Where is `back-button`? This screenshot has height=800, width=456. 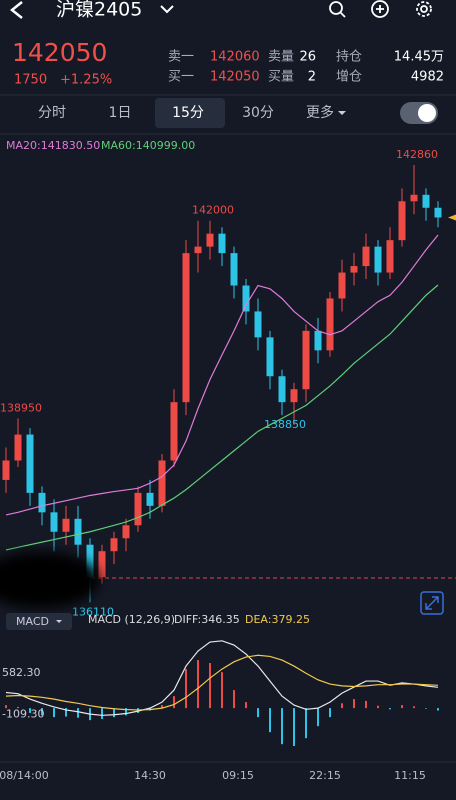
back-button is located at coordinates (16, 10).